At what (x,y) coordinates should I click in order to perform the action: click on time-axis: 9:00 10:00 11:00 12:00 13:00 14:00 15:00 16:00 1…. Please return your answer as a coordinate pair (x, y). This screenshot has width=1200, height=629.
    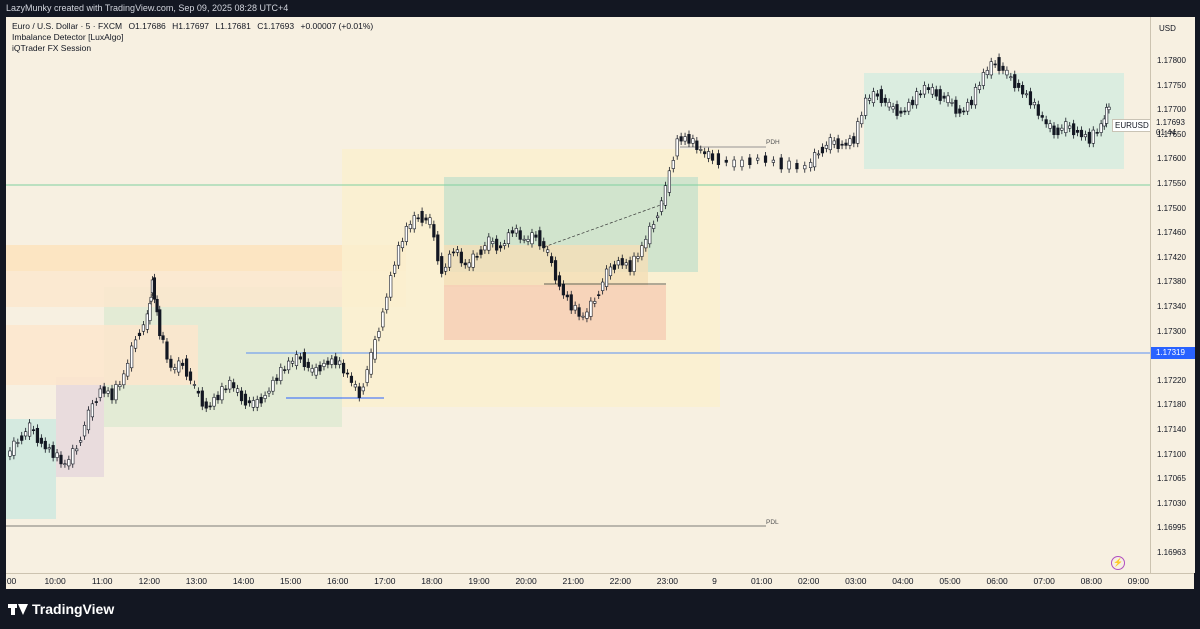
    Looking at the image, I should click on (597, 581).